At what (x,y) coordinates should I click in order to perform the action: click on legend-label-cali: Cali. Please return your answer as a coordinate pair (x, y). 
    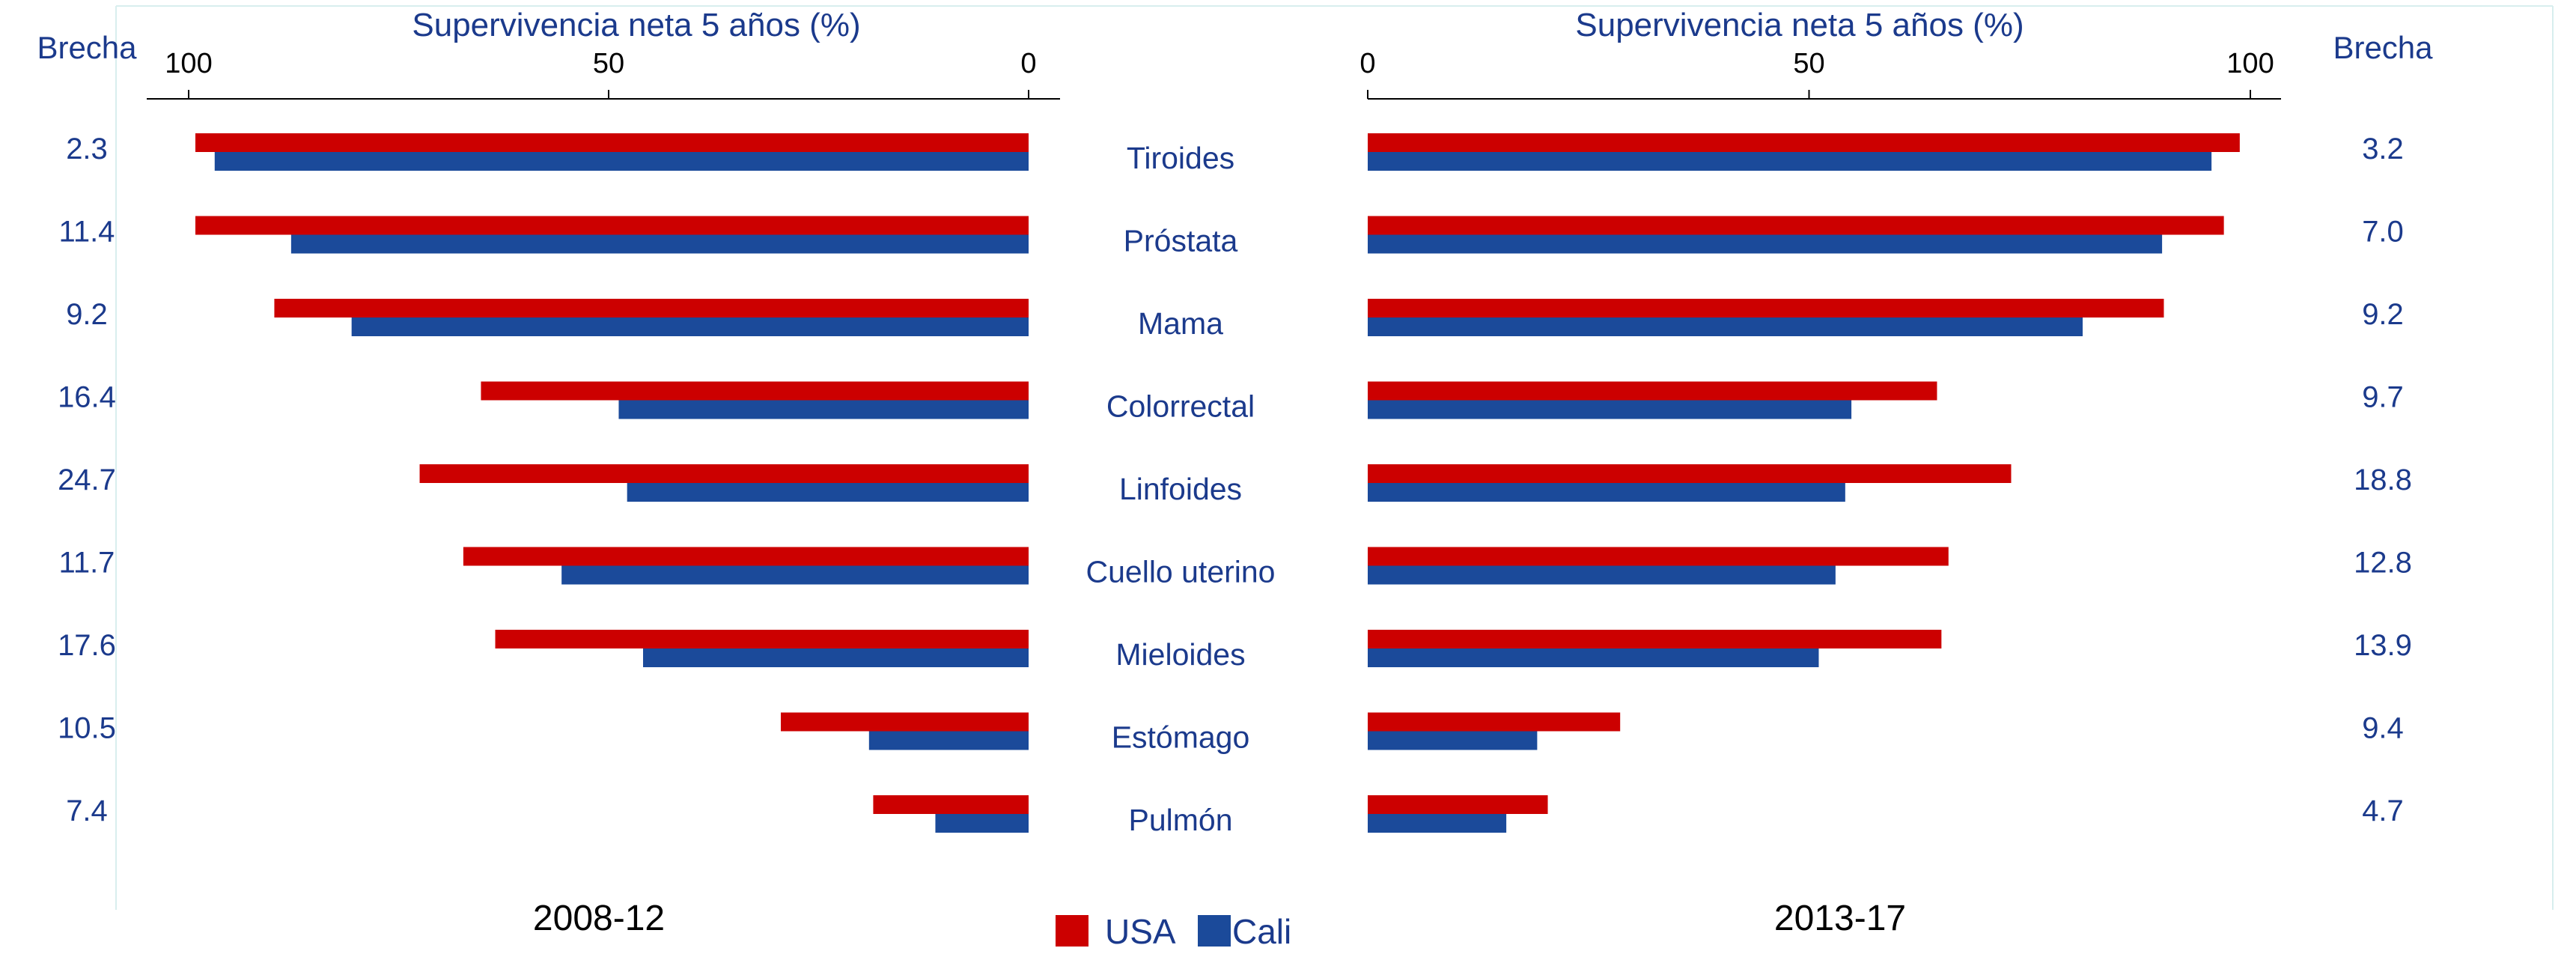
    Looking at the image, I should click on (1261, 932).